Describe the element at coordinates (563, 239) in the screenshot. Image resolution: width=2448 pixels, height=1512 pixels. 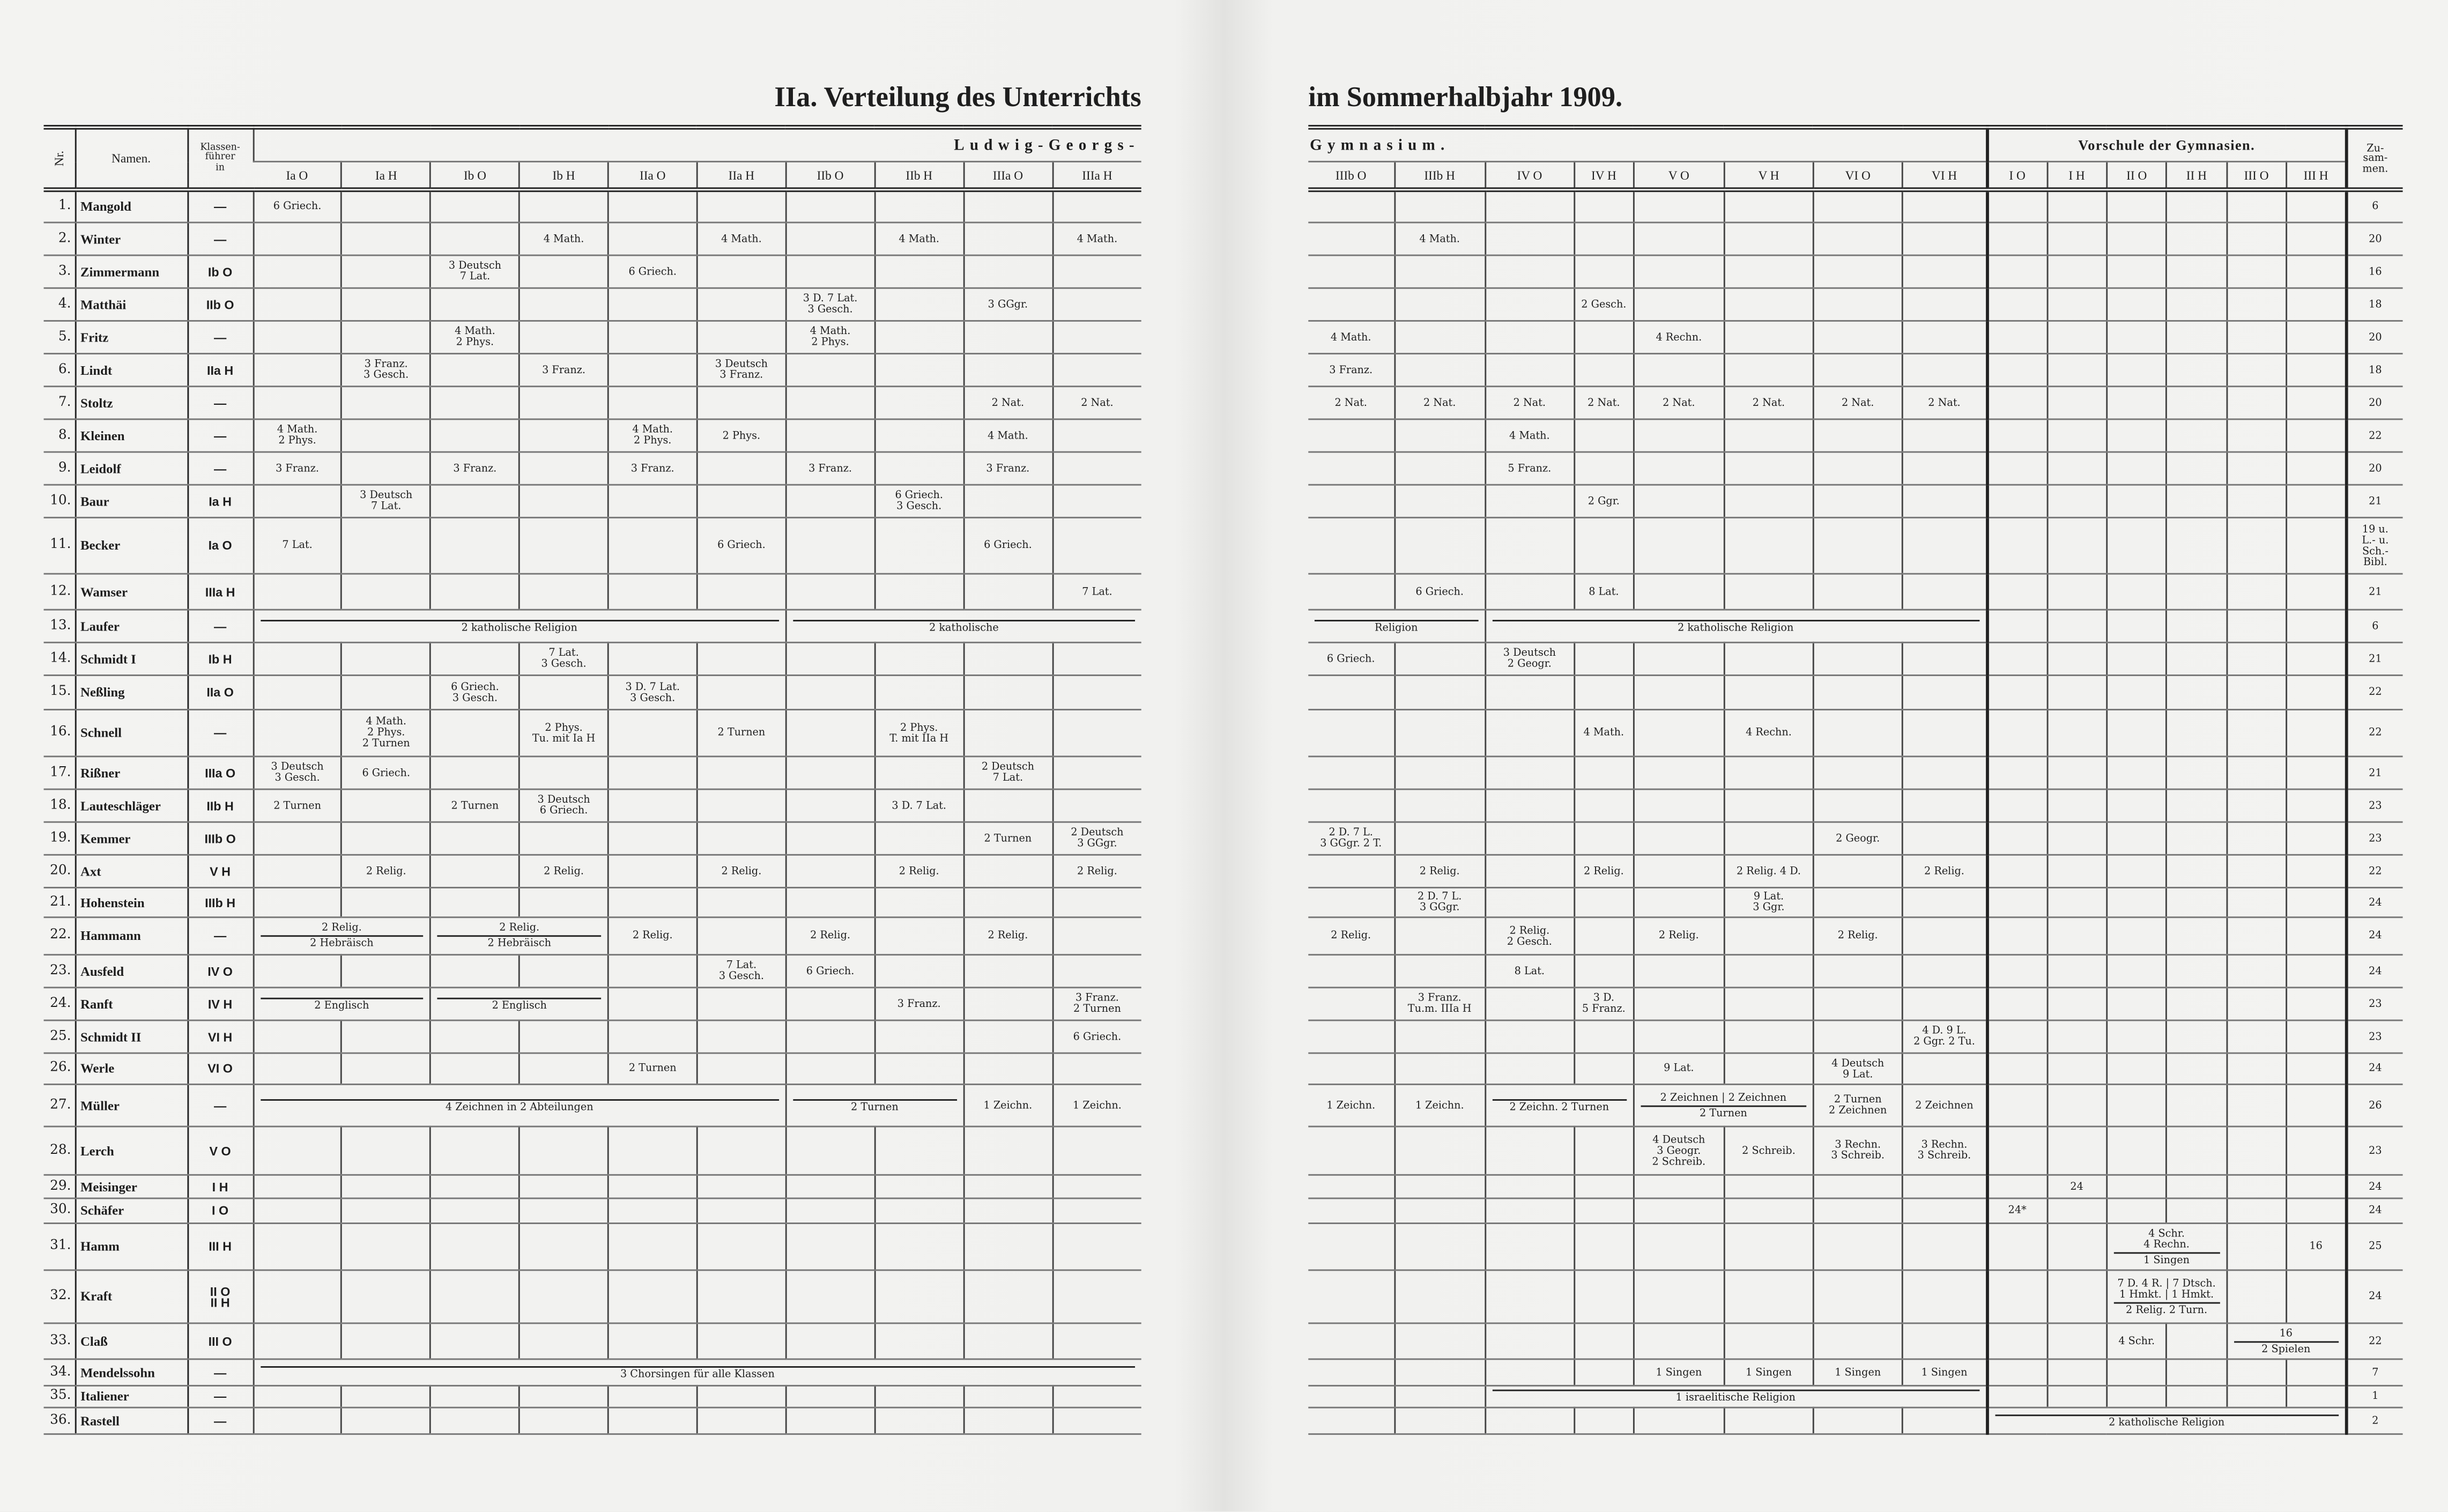
I see `schedule-cell: 4 Math.` at that location.